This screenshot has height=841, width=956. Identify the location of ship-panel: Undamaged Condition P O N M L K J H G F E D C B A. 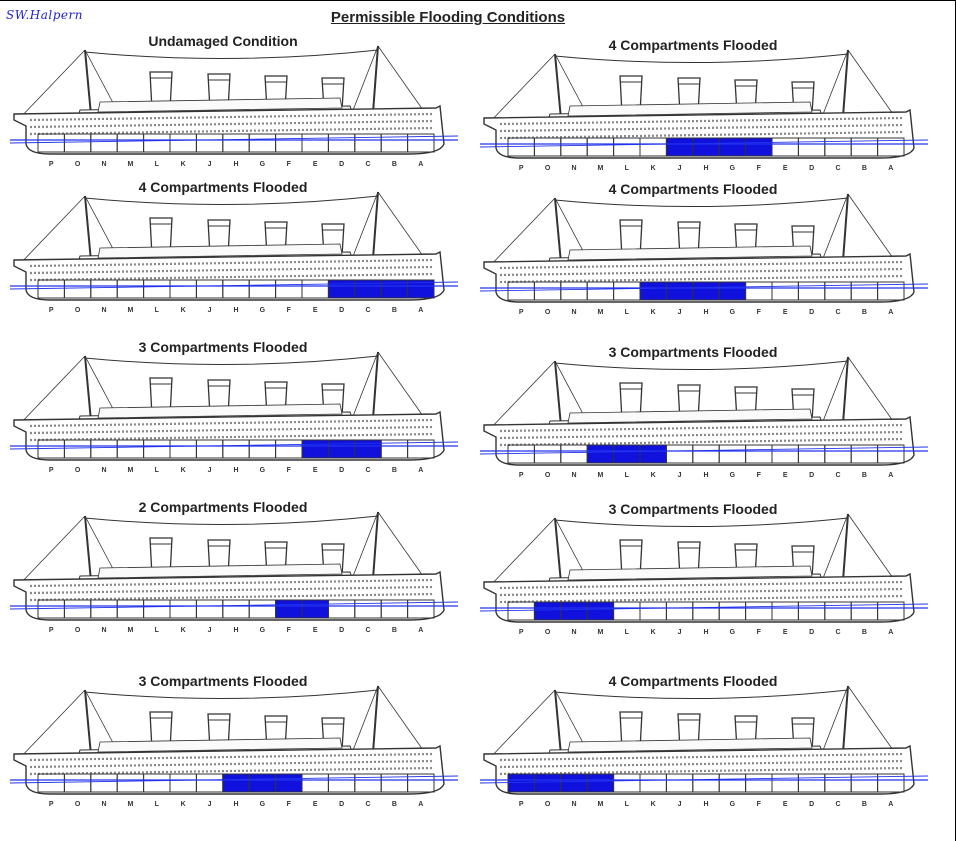
(234, 100).